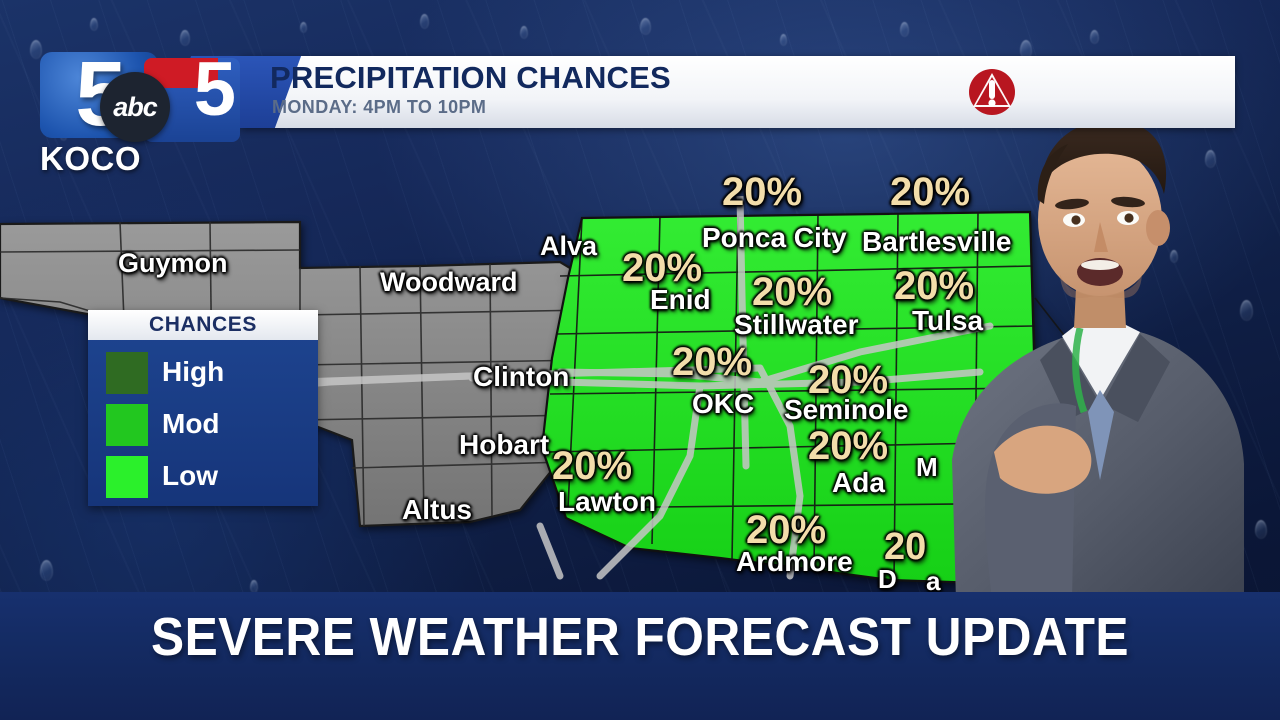  Describe the element at coordinates (905, 547) in the screenshot. I see `precip-percent-label: 20` at that location.